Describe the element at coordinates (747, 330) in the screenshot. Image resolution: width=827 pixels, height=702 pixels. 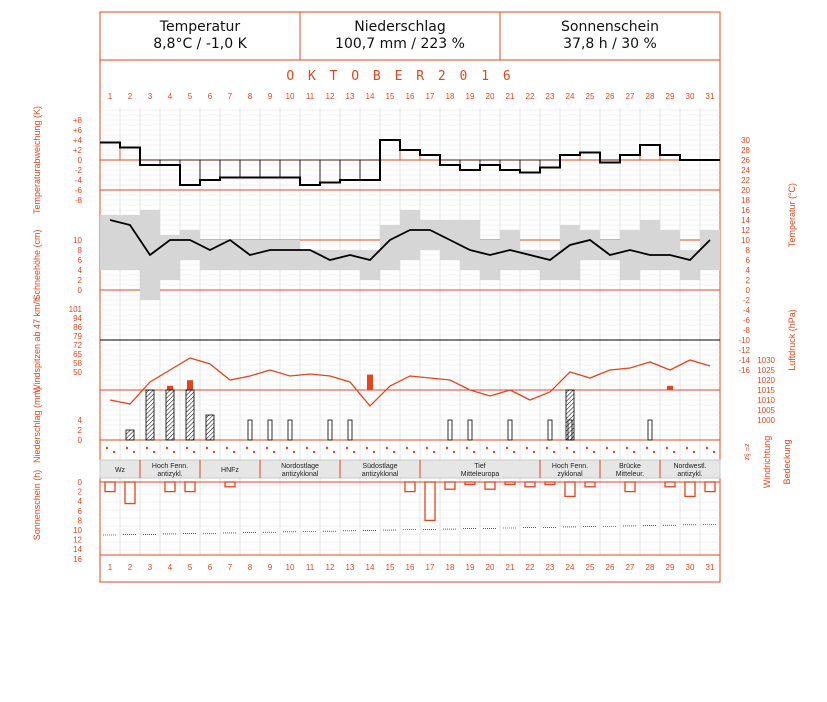
I see `temperature-tick: -8` at that location.